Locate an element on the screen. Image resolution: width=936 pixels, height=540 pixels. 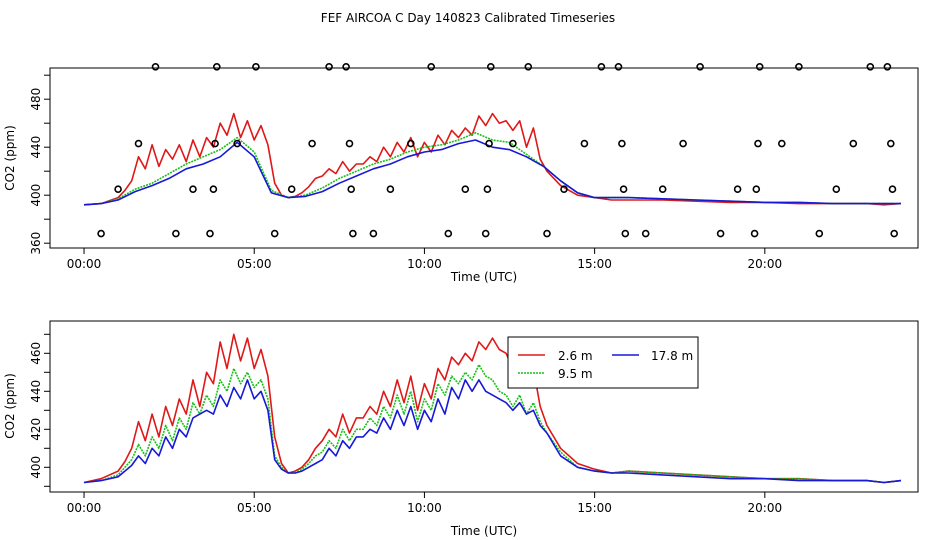
y-tick-label-bottom: 460 is located at coordinates (36, 353).